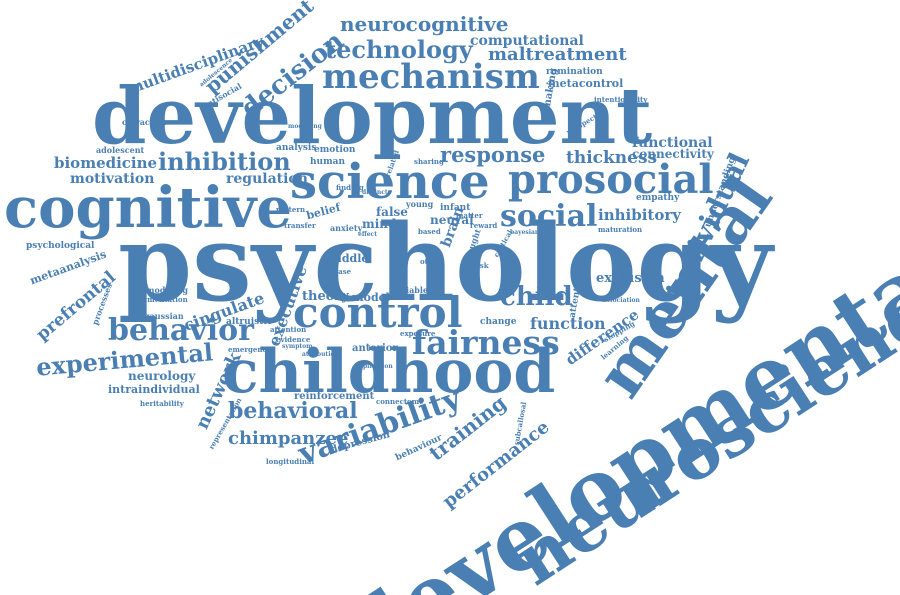  Describe the element at coordinates (346, 228) in the screenshot. I see `word-anxiety: anxiety` at that location.